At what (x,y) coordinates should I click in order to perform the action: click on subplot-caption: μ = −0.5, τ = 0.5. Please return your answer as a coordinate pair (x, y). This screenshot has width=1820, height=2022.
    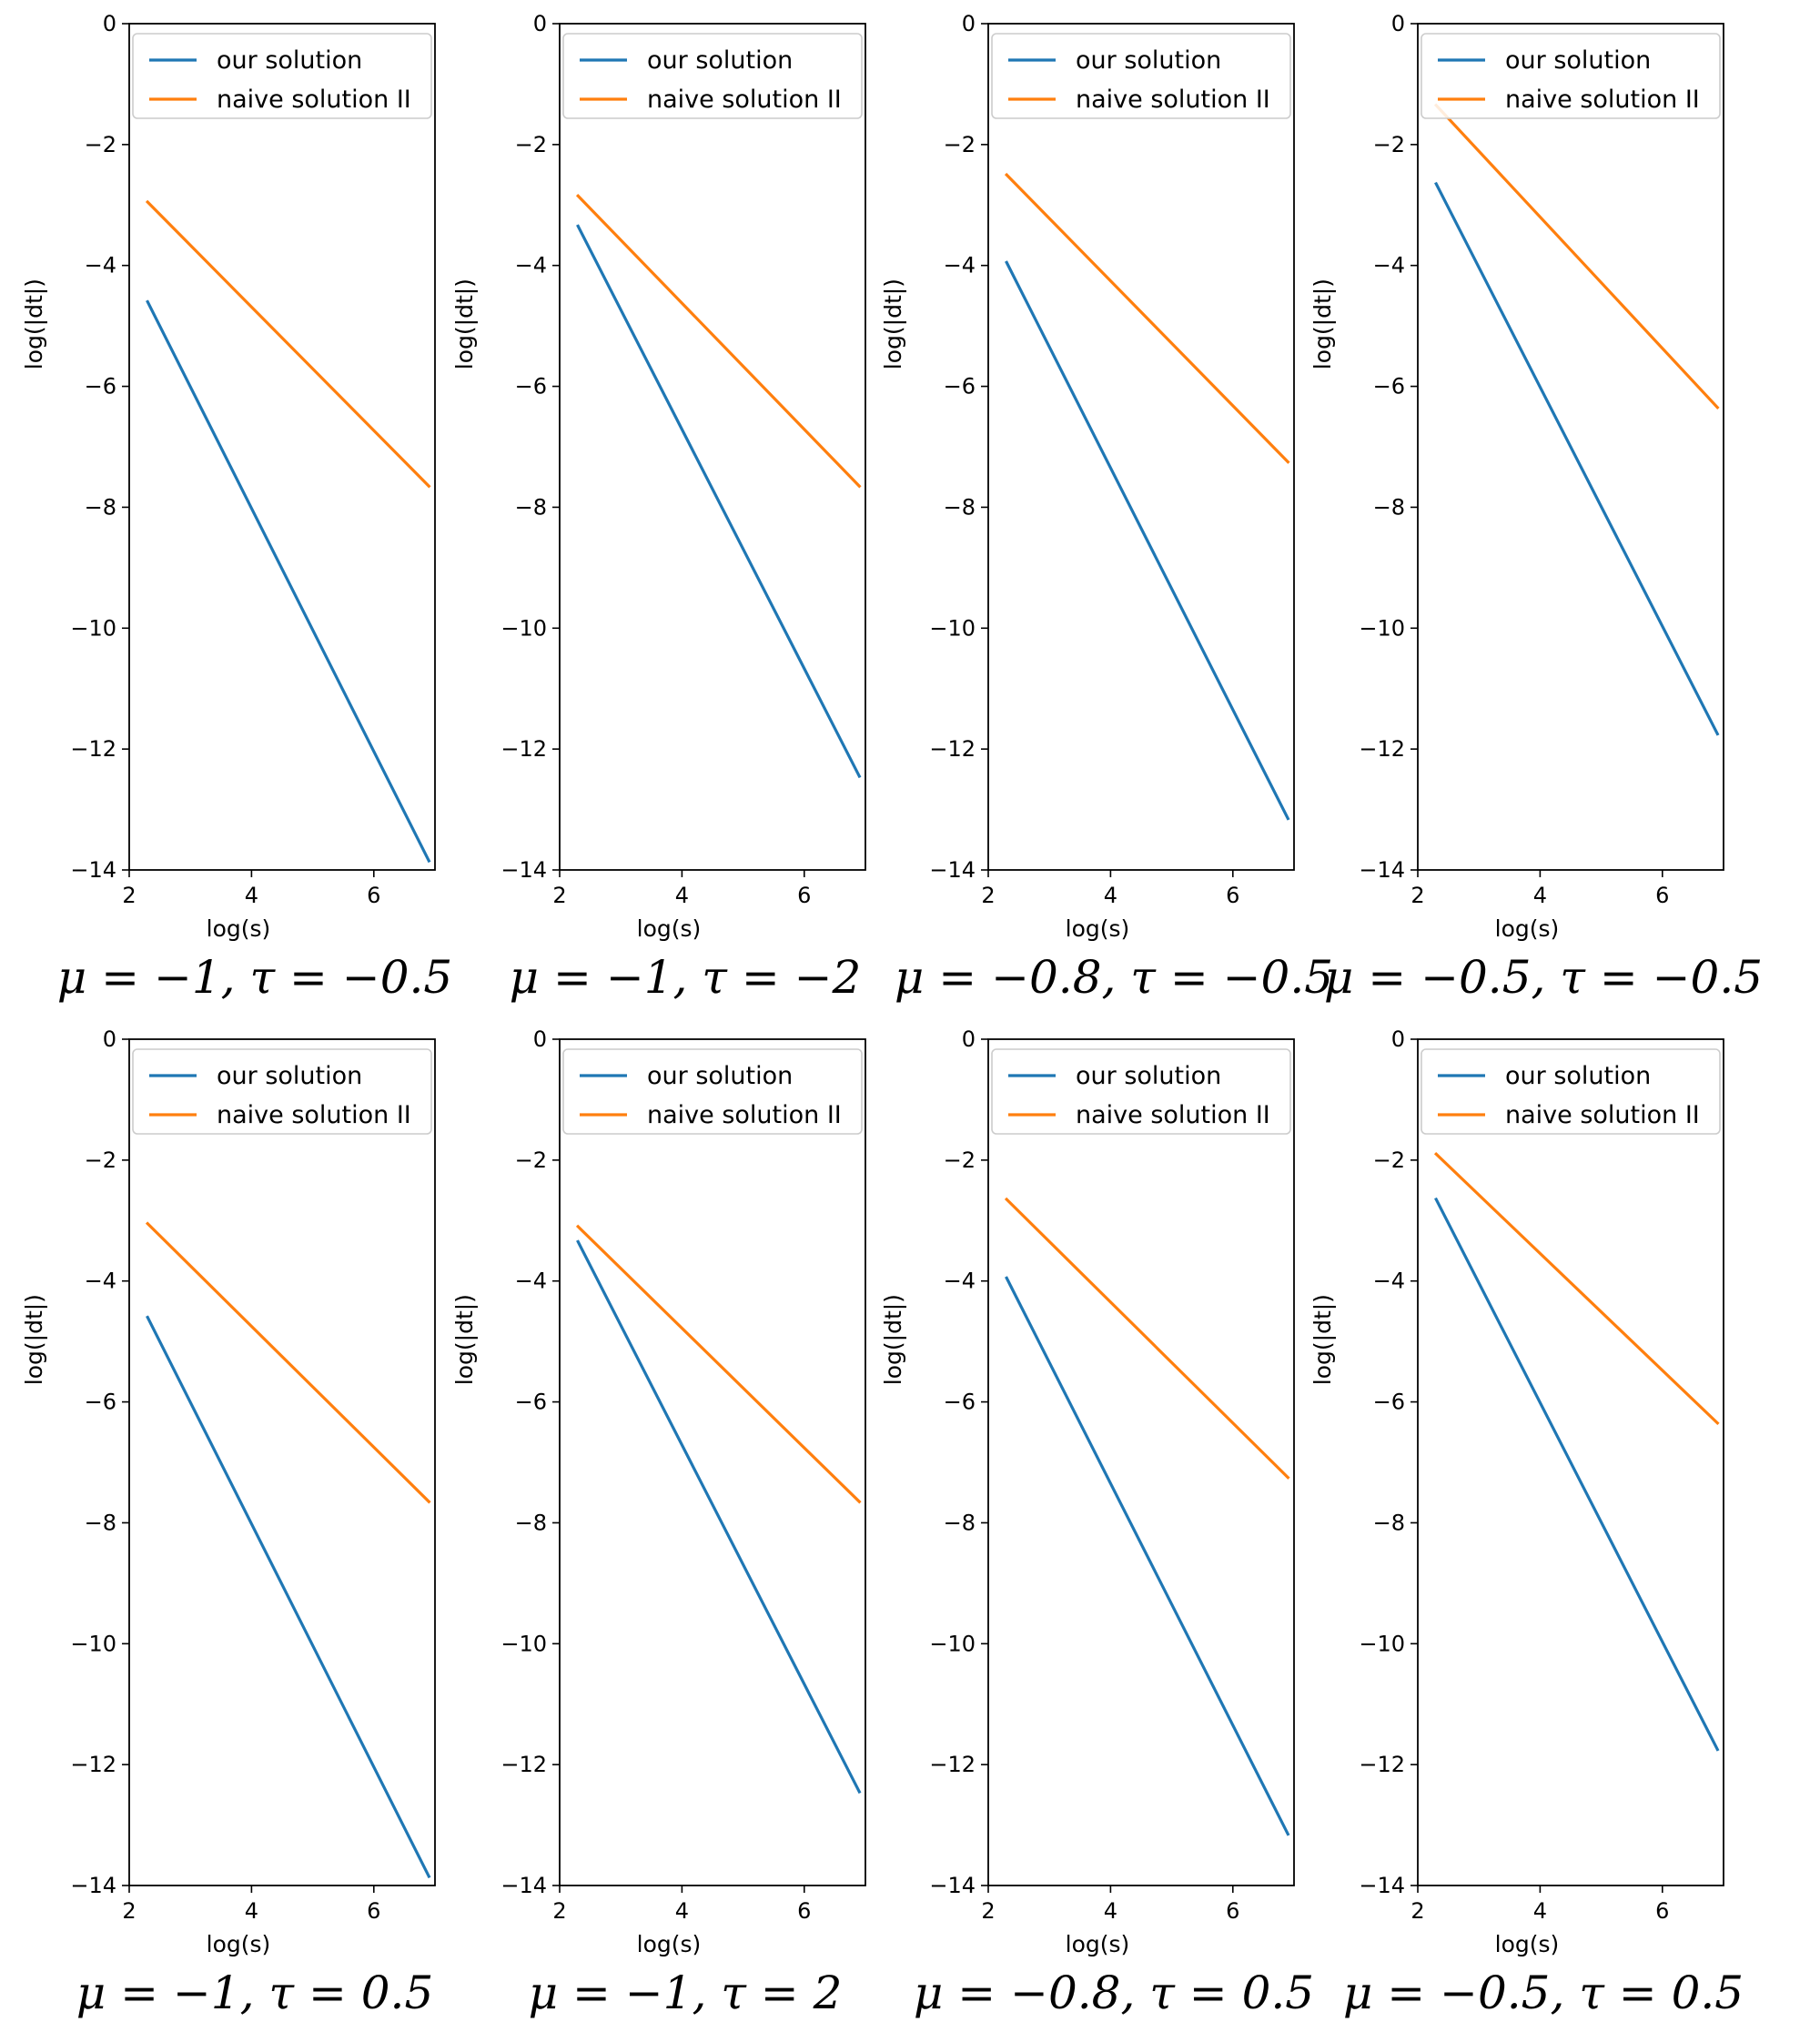
    Looking at the image, I should click on (1543, 1992).